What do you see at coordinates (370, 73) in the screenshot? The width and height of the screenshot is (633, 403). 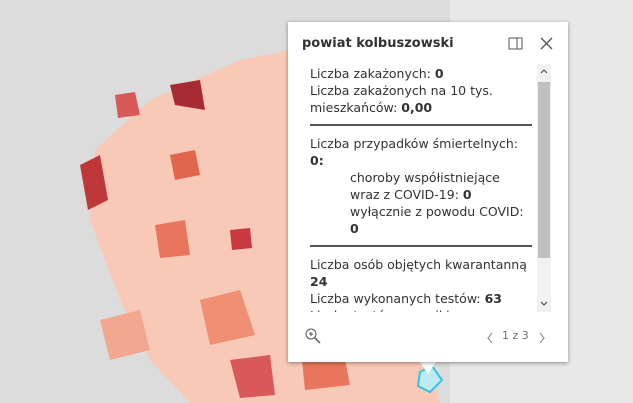 I see `field-label: Liczba zakażonych:` at bounding box center [370, 73].